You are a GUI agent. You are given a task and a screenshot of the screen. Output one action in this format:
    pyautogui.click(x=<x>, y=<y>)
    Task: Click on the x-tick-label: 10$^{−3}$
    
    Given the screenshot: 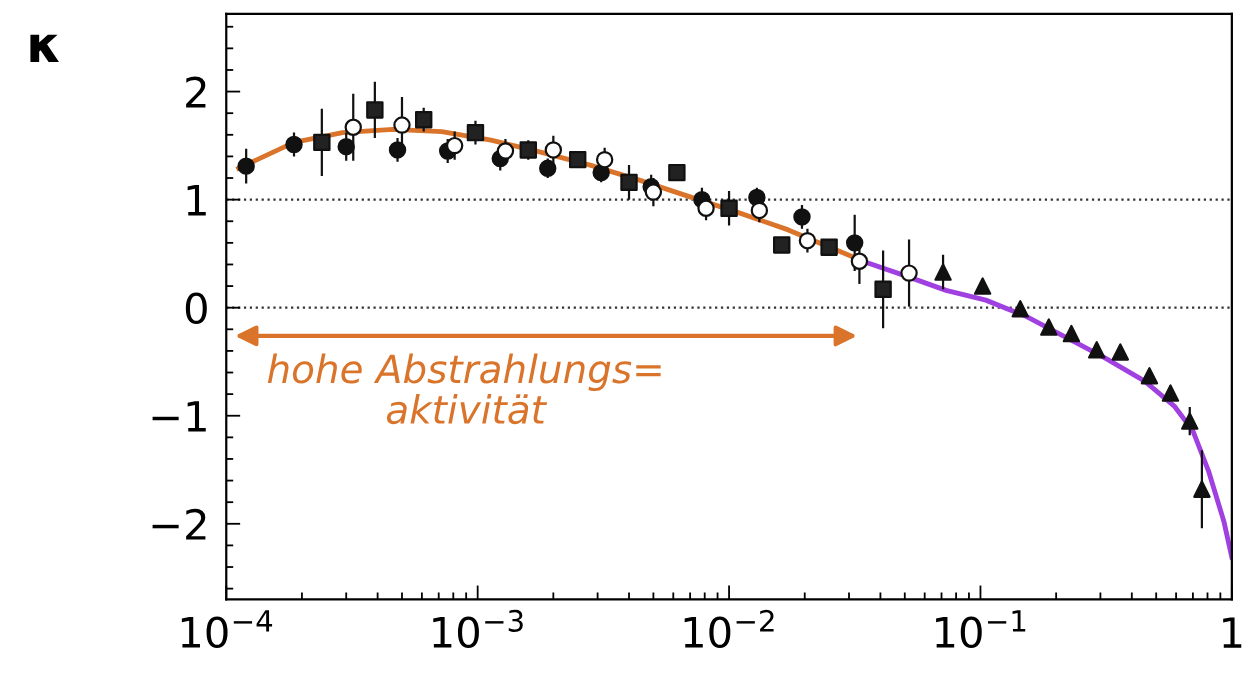 What is the action you would take?
    pyautogui.click(x=478, y=629)
    